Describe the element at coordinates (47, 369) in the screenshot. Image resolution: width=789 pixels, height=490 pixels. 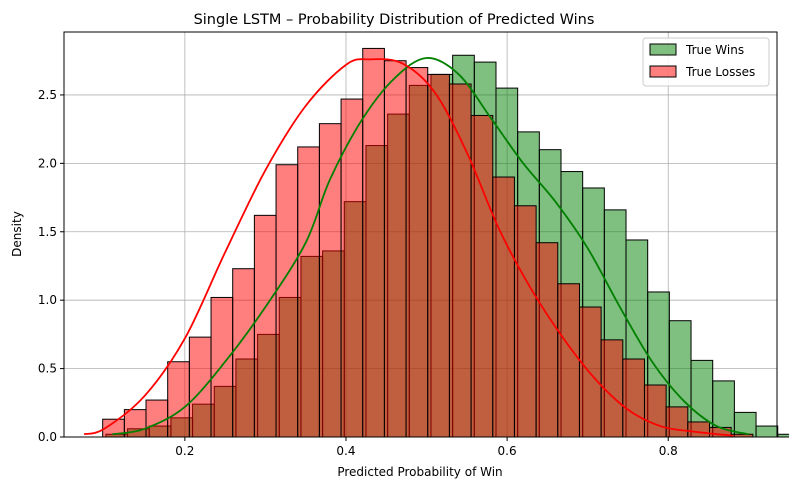
I see `y-tick-label-1: 0.5` at that location.